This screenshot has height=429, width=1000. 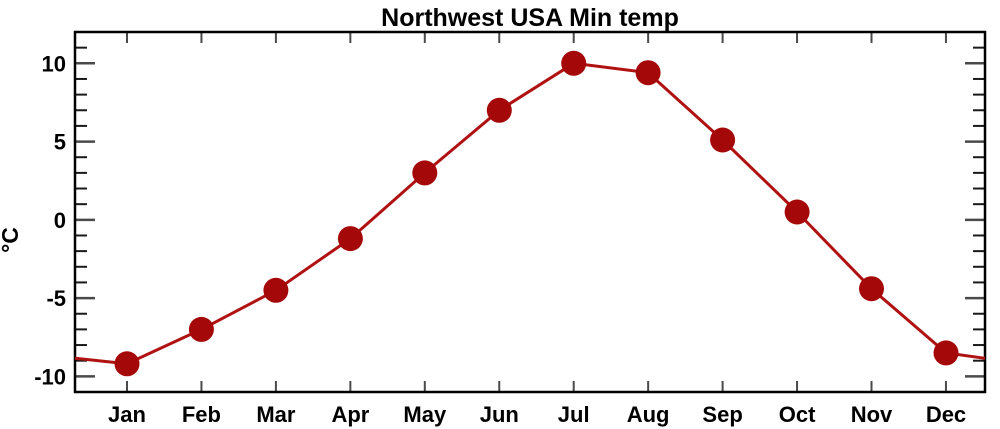 What do you see at coordinates (11, 240) in the screenshot?
I see `y-axis-label: °C` at bounding box center [11, 240].